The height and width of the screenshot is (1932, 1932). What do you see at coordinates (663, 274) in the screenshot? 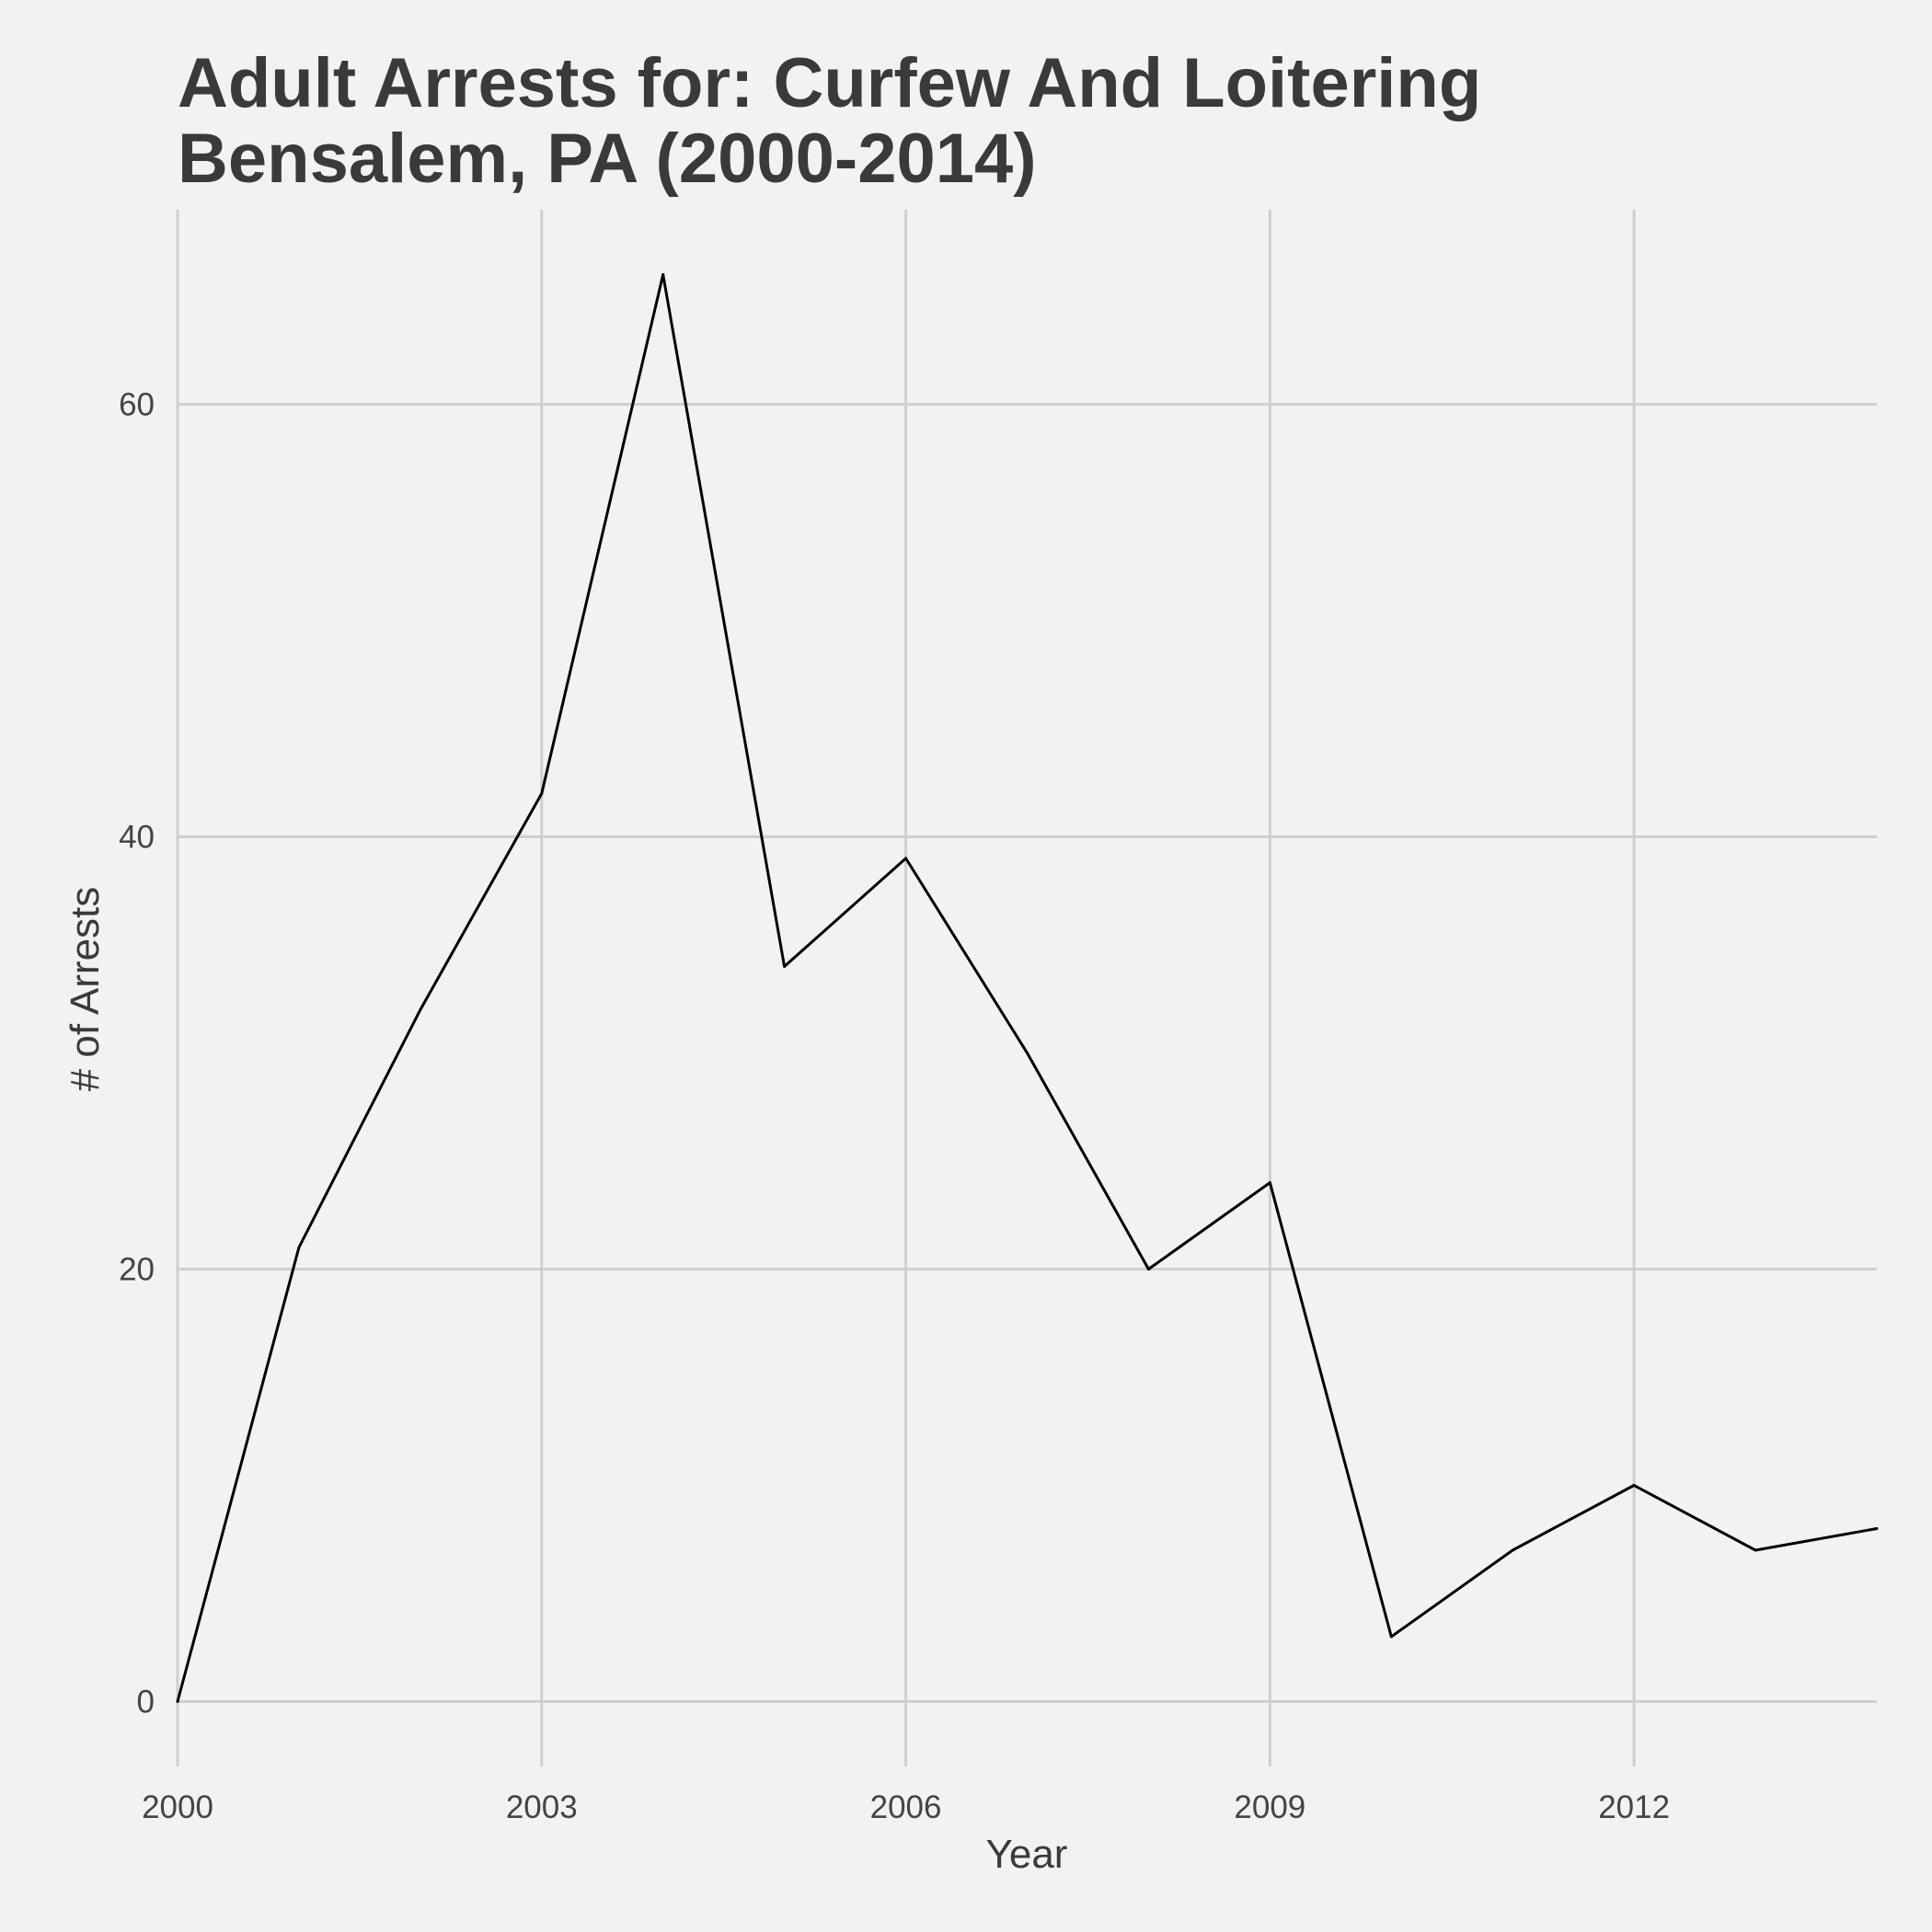
I see `data-point-2004` at bounding box center [663, 274].